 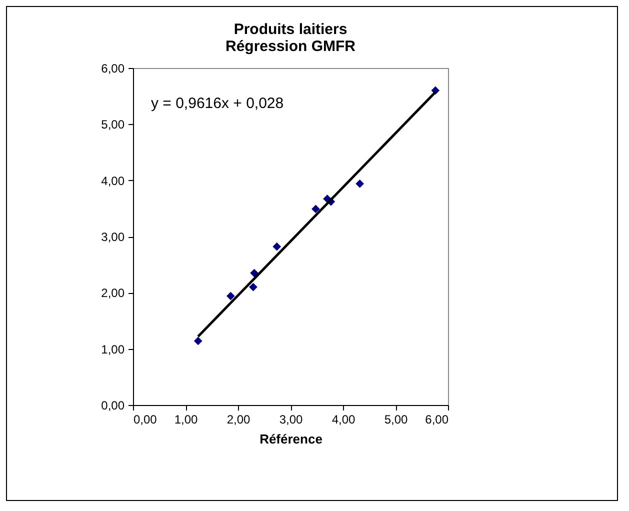 I want to click on x-tick-label: 2,00, so click(x=238, y=419).